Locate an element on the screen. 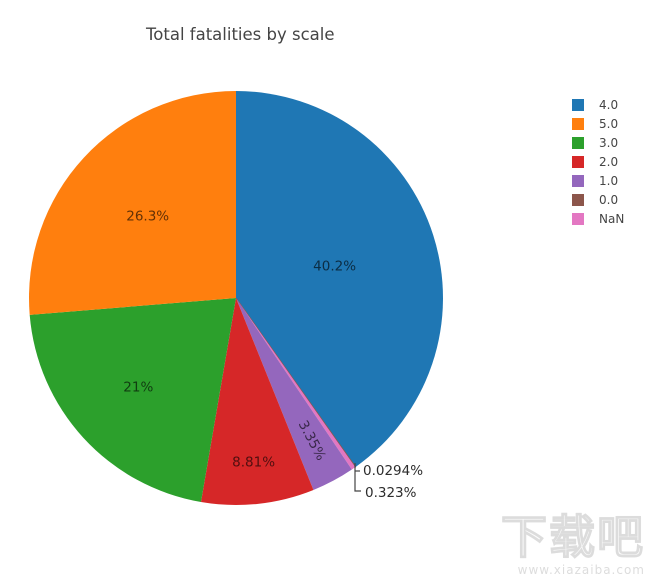 The image size is (655, 581). slice-label-5.0: 26.3% is located at coordinates (147, 217).